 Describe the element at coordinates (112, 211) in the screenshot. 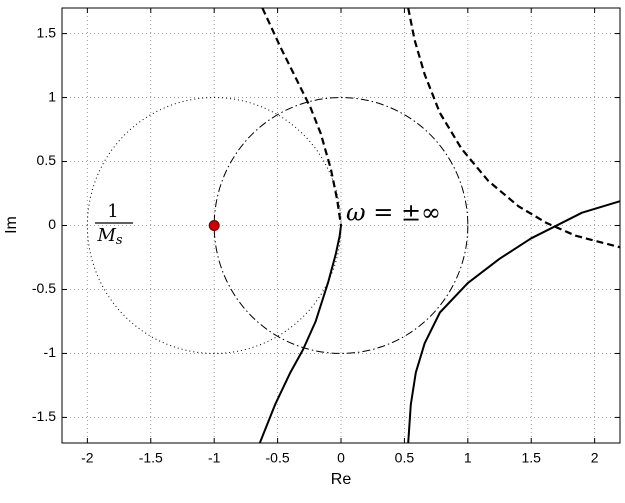

I see `annotation-numerator: 1` at that location.